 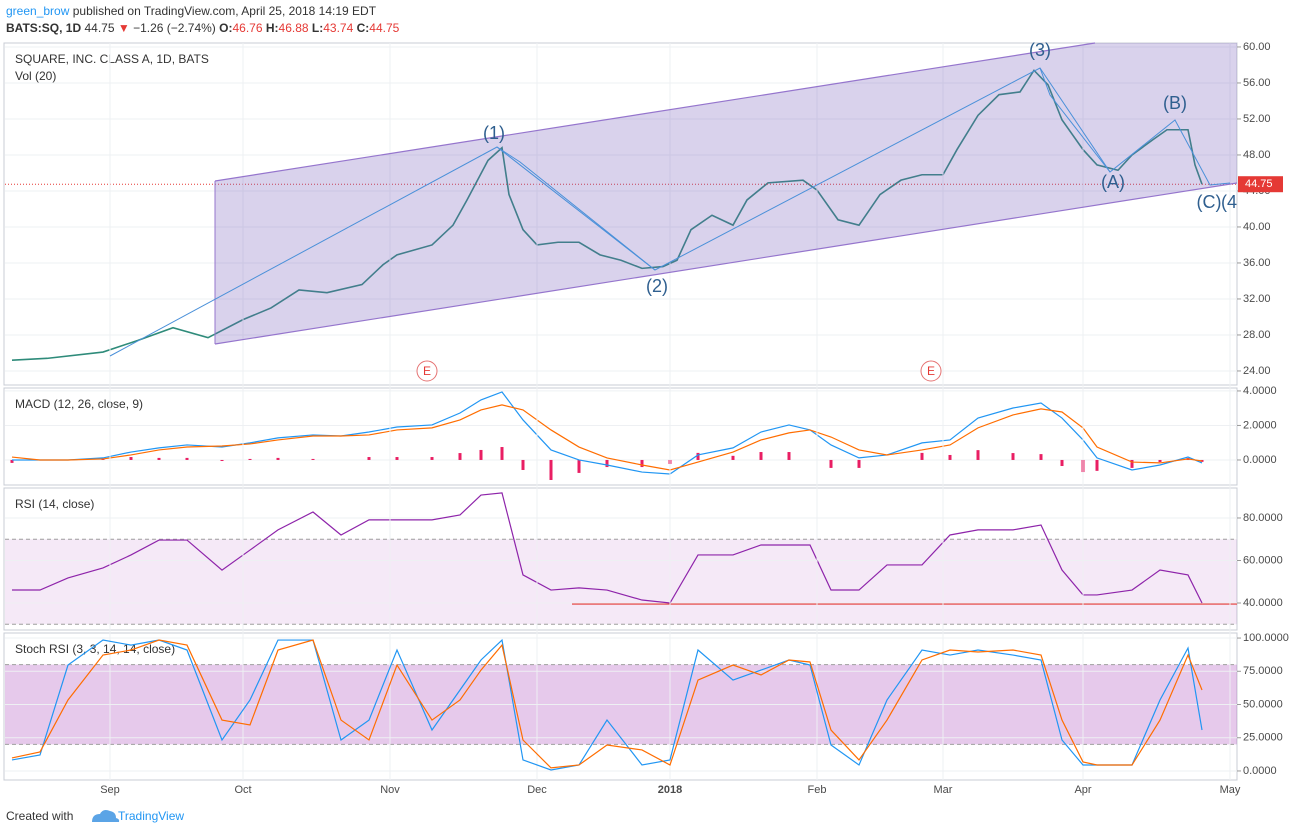 I want to click on x-tick-label: May, so click(x=1230, y=790).